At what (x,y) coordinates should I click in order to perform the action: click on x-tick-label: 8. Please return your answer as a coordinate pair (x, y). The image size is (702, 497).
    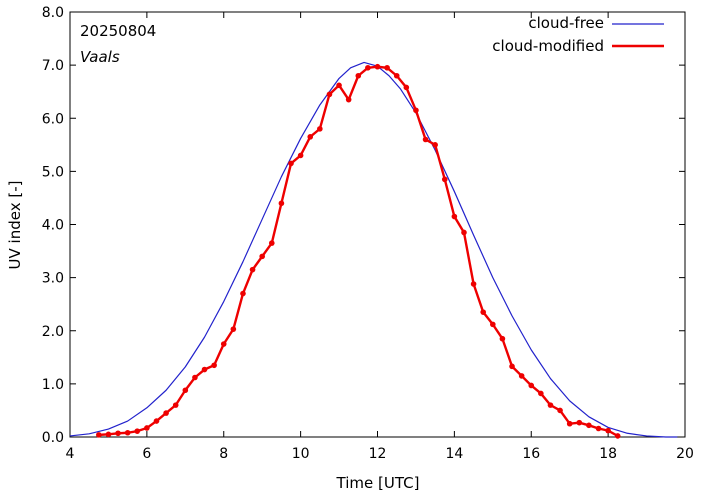
    Looking at the image, I should click on (223, 454).